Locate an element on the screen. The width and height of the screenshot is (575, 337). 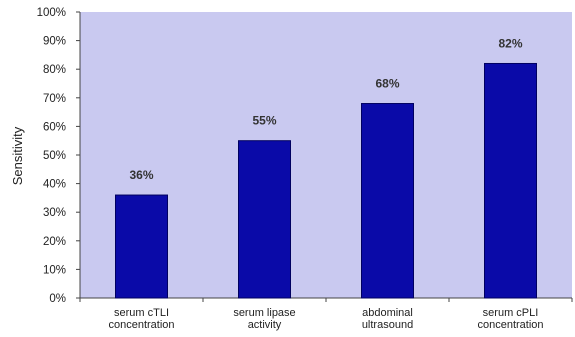
y-tick-label: 100% is located at coordinates (51, 13).